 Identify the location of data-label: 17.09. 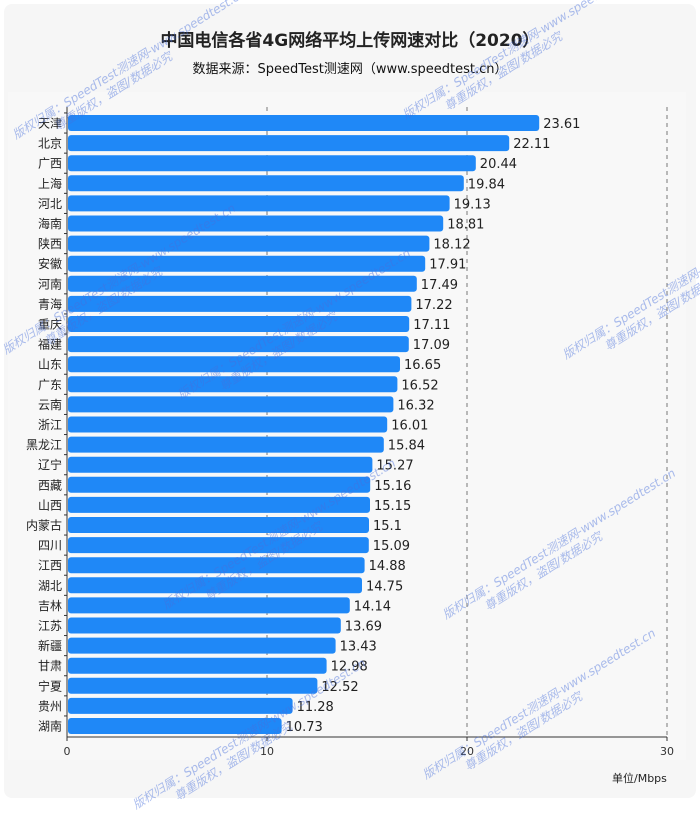
(431, 345).